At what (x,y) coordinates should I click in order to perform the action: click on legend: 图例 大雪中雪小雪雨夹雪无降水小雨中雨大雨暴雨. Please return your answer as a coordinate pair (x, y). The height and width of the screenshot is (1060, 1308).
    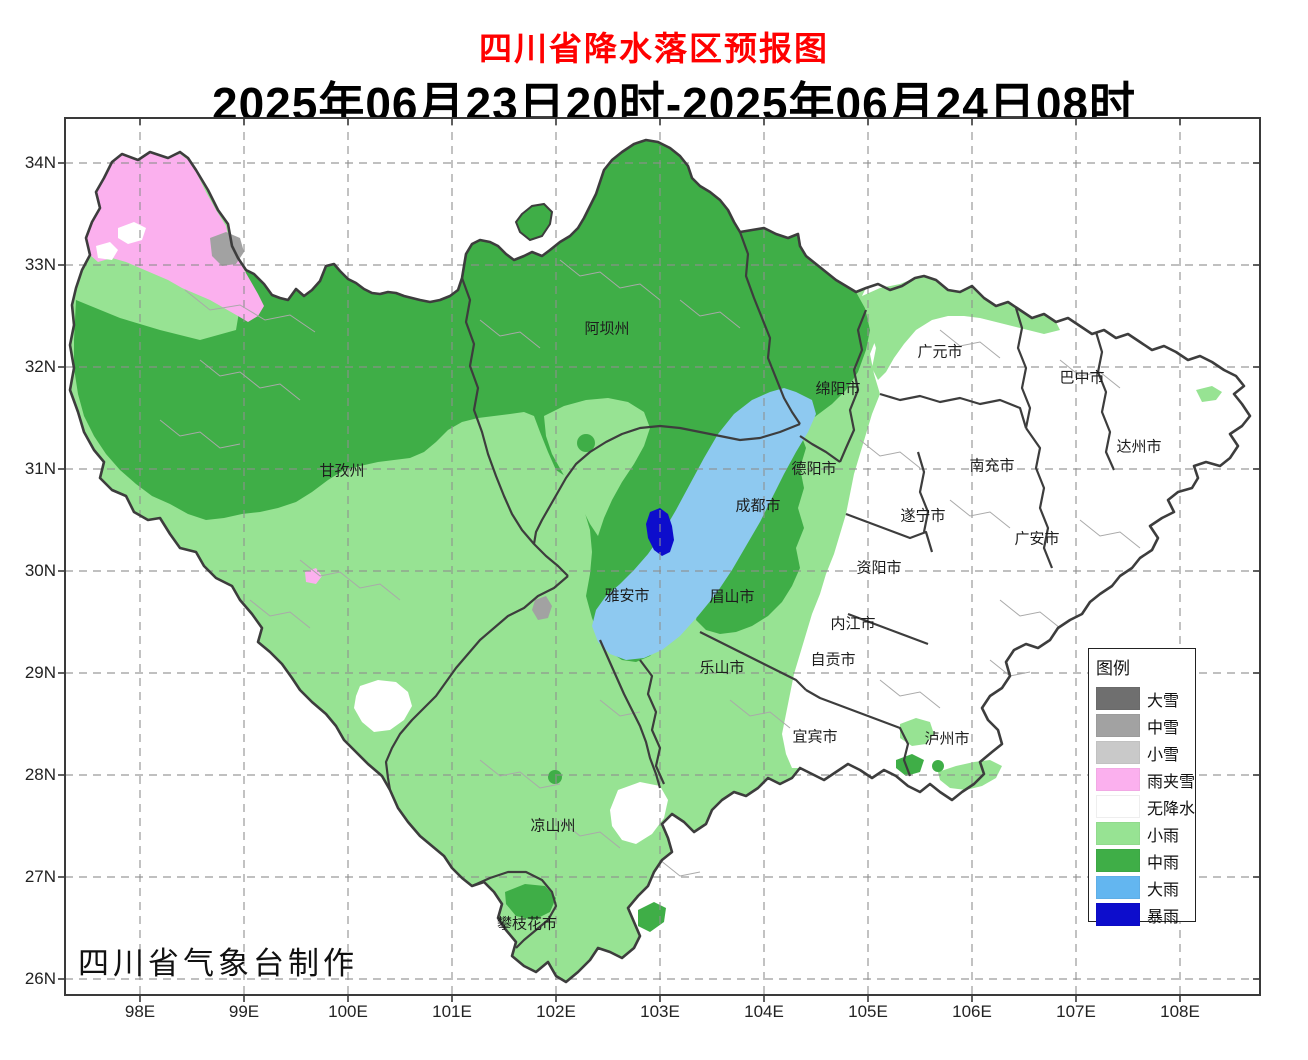
    Looking at the image, I should click on (1142, 787).